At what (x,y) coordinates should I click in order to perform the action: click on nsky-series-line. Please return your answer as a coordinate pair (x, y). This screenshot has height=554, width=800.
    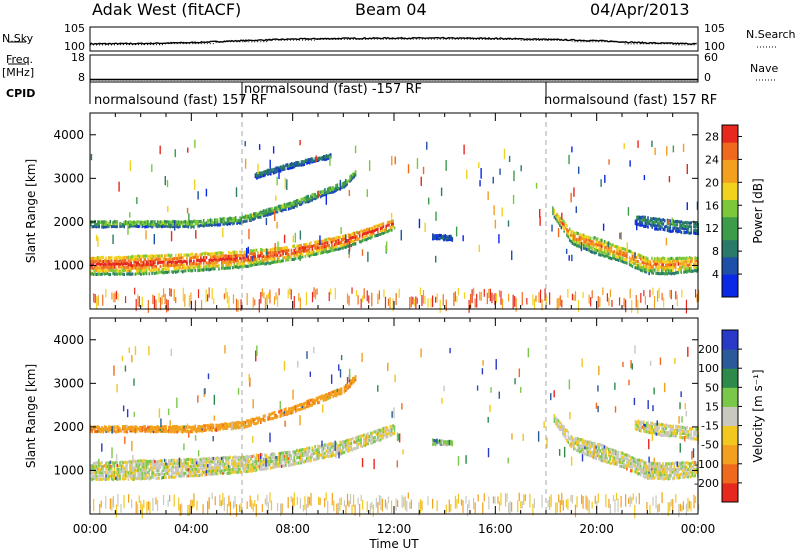
    Looking at the image, I should click on (393, 41).